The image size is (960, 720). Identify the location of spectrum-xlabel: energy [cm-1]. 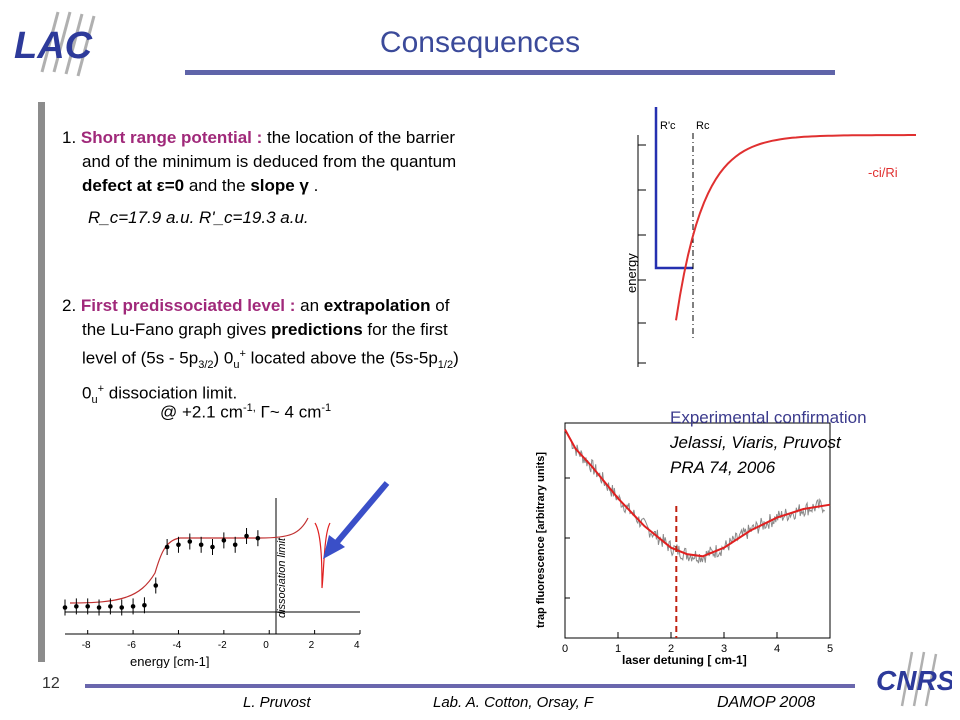
(169, 661).